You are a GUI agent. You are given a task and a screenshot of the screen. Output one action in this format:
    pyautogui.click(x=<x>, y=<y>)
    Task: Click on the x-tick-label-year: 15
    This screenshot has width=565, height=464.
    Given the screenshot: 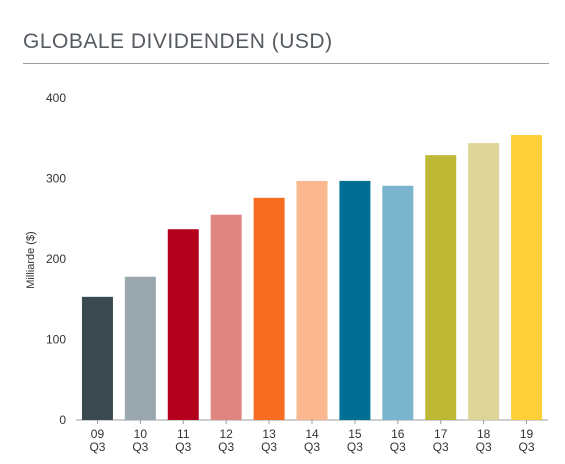 What is the action you would take?
    pyautogui.click(x=355, y=434)
    